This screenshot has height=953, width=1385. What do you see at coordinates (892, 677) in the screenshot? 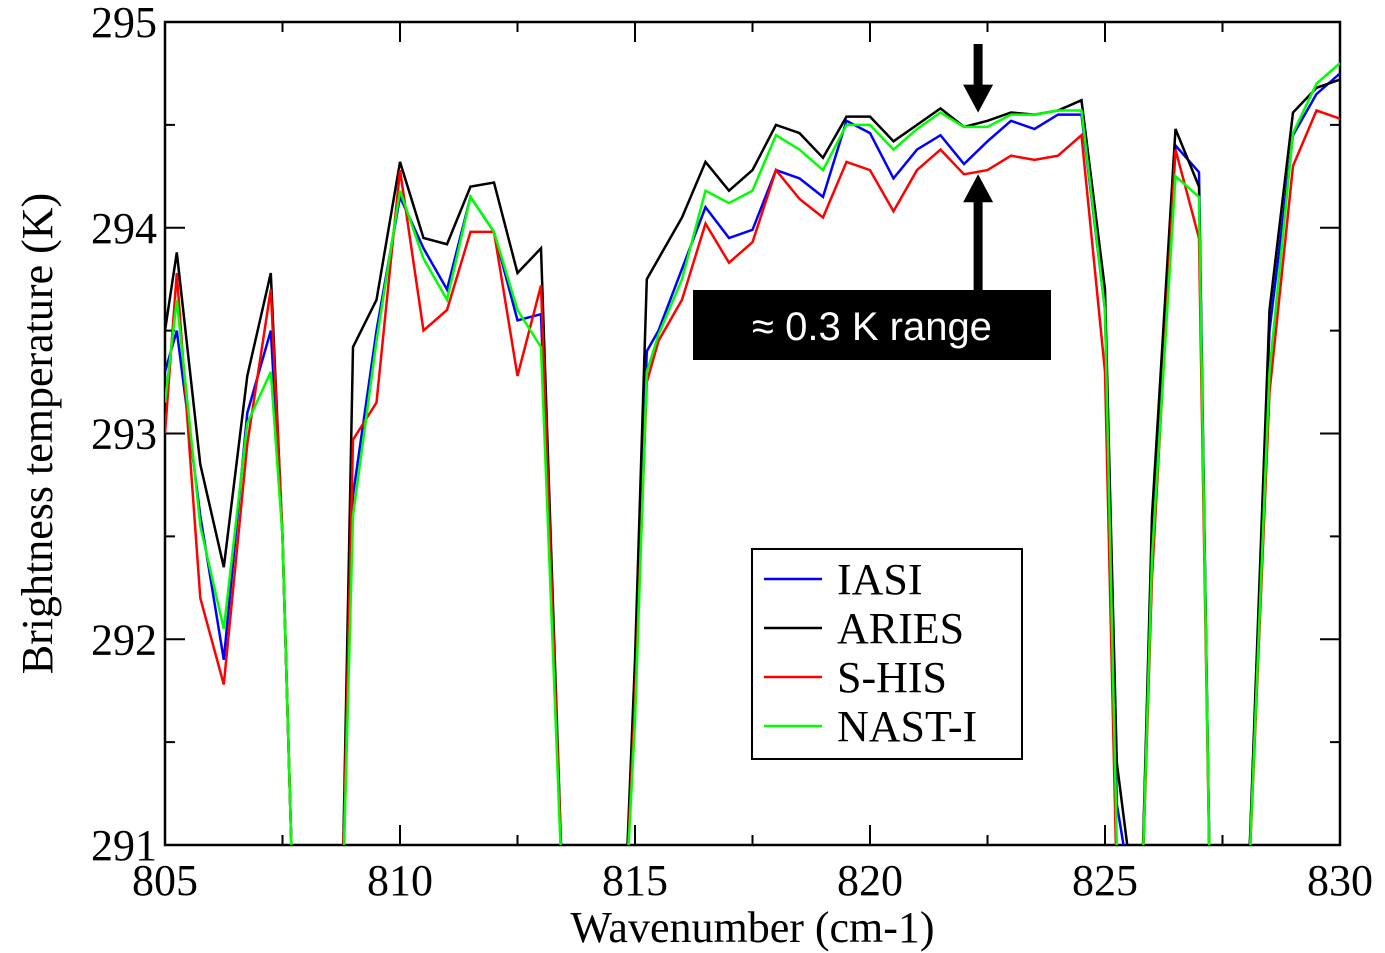
I see `legend-label-s-his: S-HIS` at bounding box center [892, 677].